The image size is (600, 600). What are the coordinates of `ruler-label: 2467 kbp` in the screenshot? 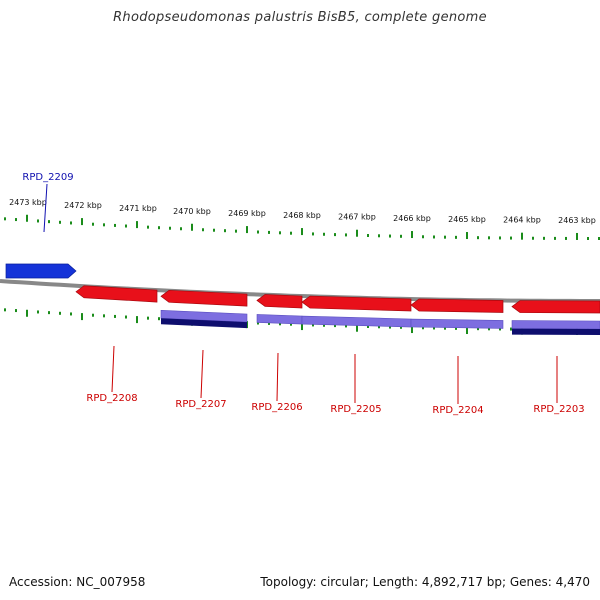 It's located at (357, 217).